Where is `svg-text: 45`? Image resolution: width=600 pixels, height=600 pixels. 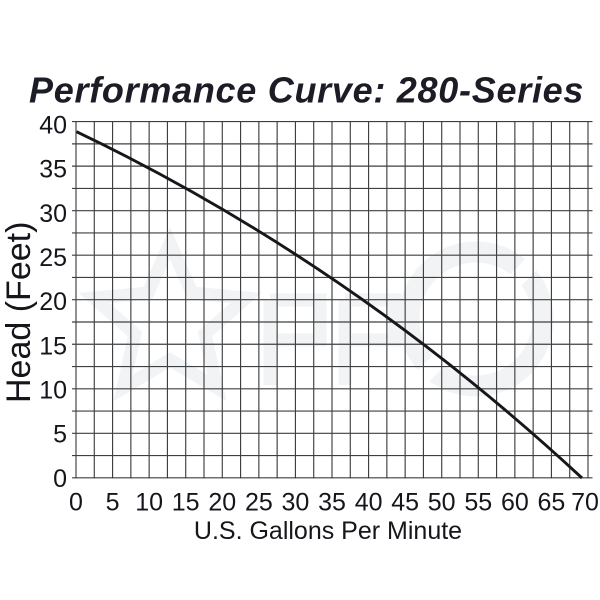
svg-text: 45 is located at coordinates (405, 503).